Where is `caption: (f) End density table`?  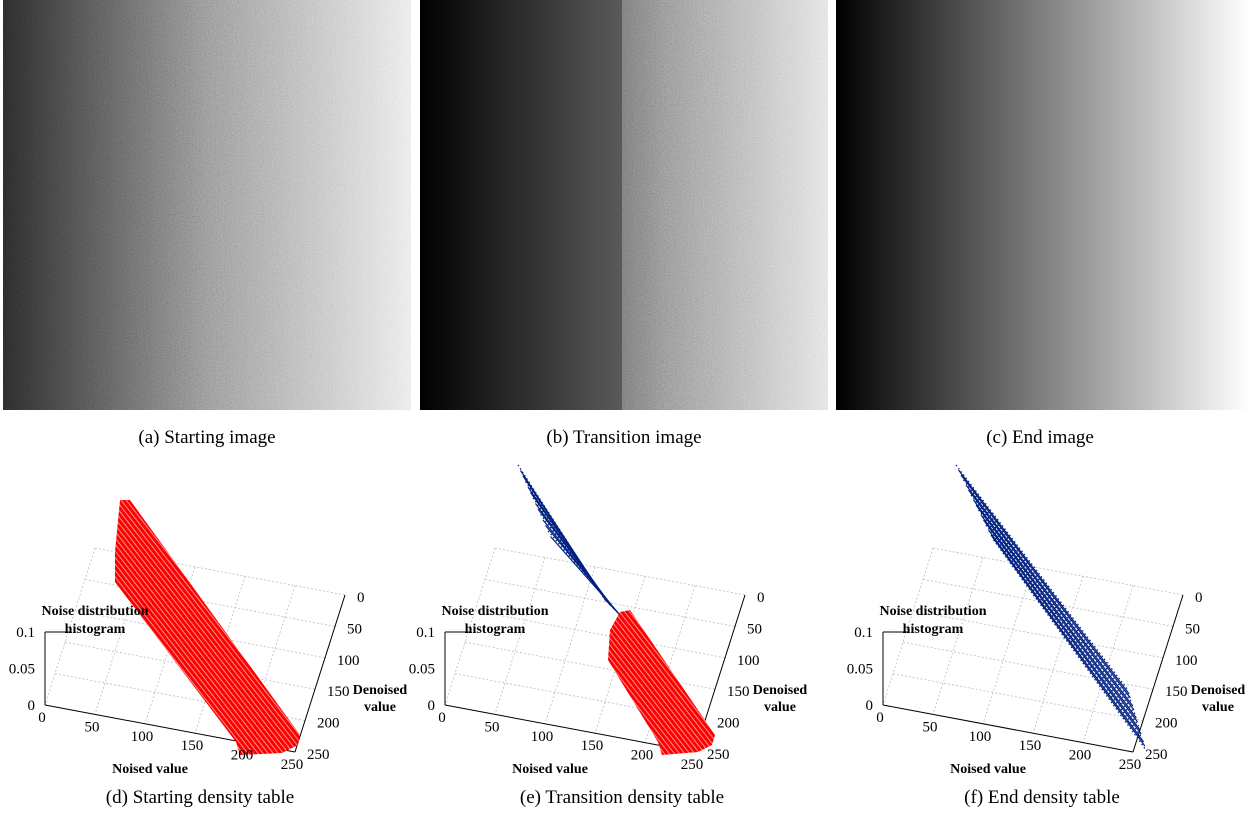 caption: (f) End density table is located at coordinates (1042, 797).